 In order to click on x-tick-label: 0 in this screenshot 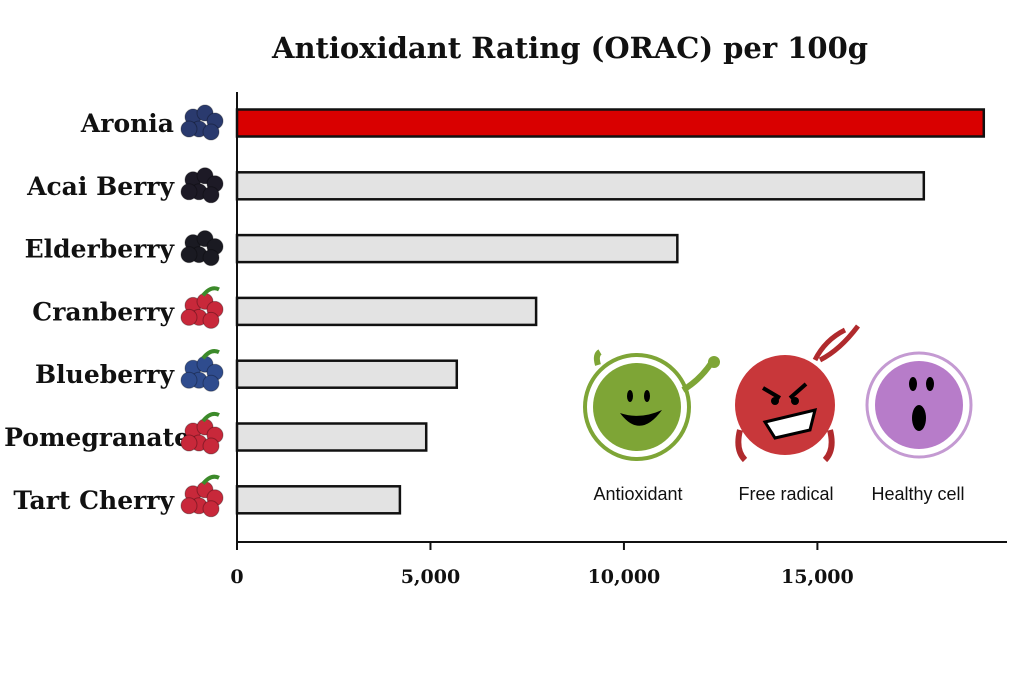, I will do `click(236, 577)`.